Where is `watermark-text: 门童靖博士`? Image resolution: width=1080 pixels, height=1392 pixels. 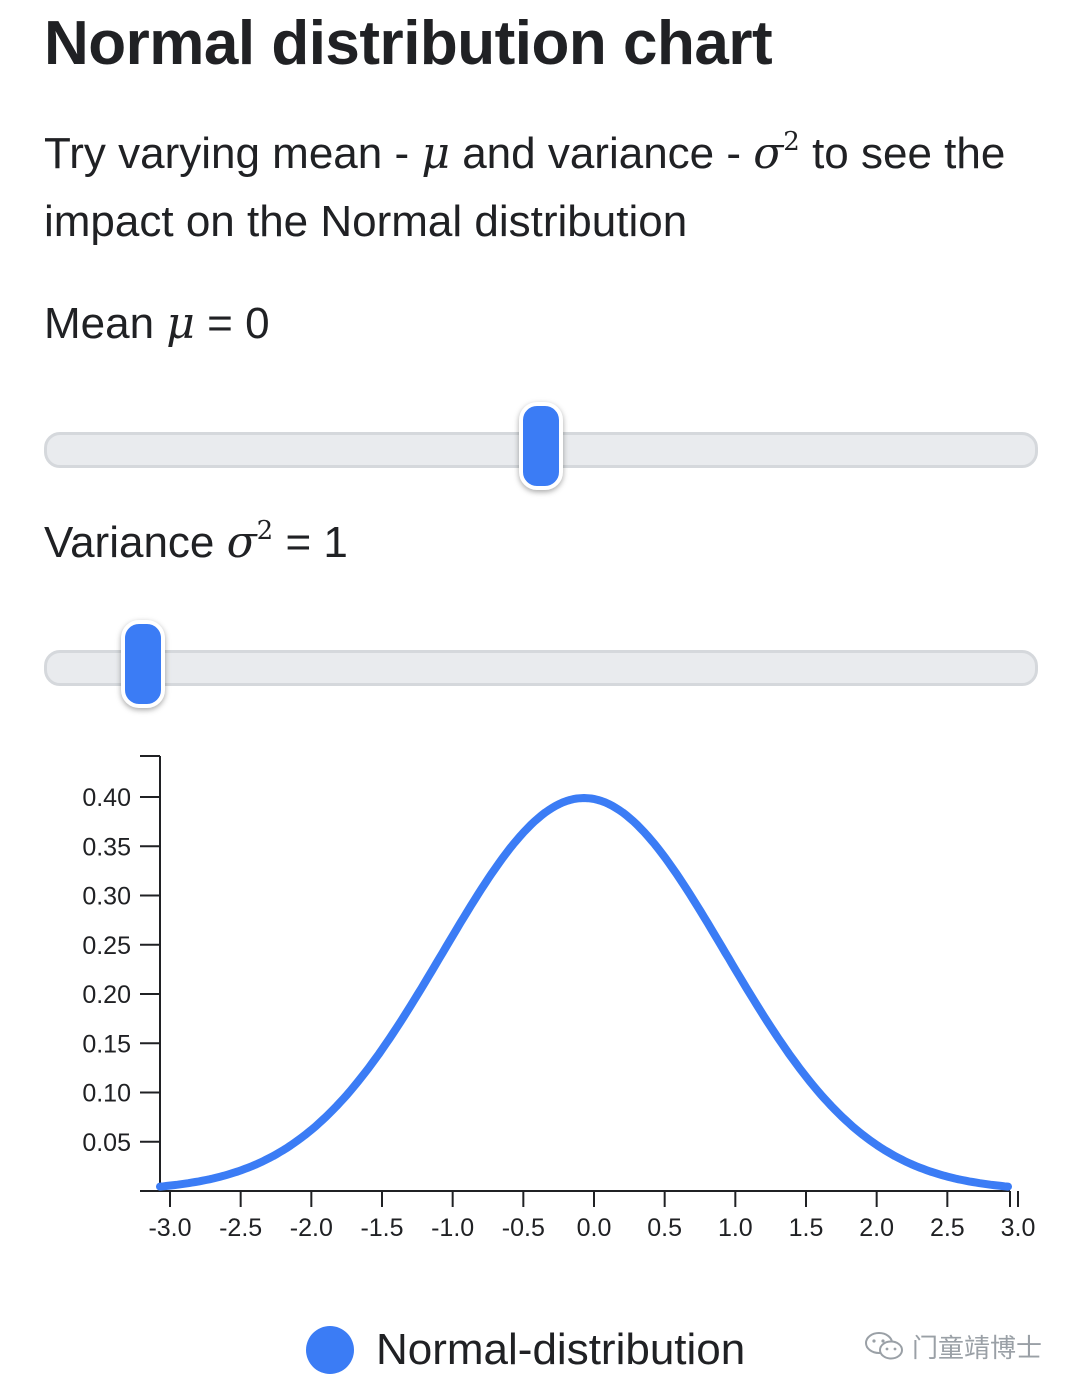 watermark-text: 门童靖博士 is located at coordinates (977, 1347).